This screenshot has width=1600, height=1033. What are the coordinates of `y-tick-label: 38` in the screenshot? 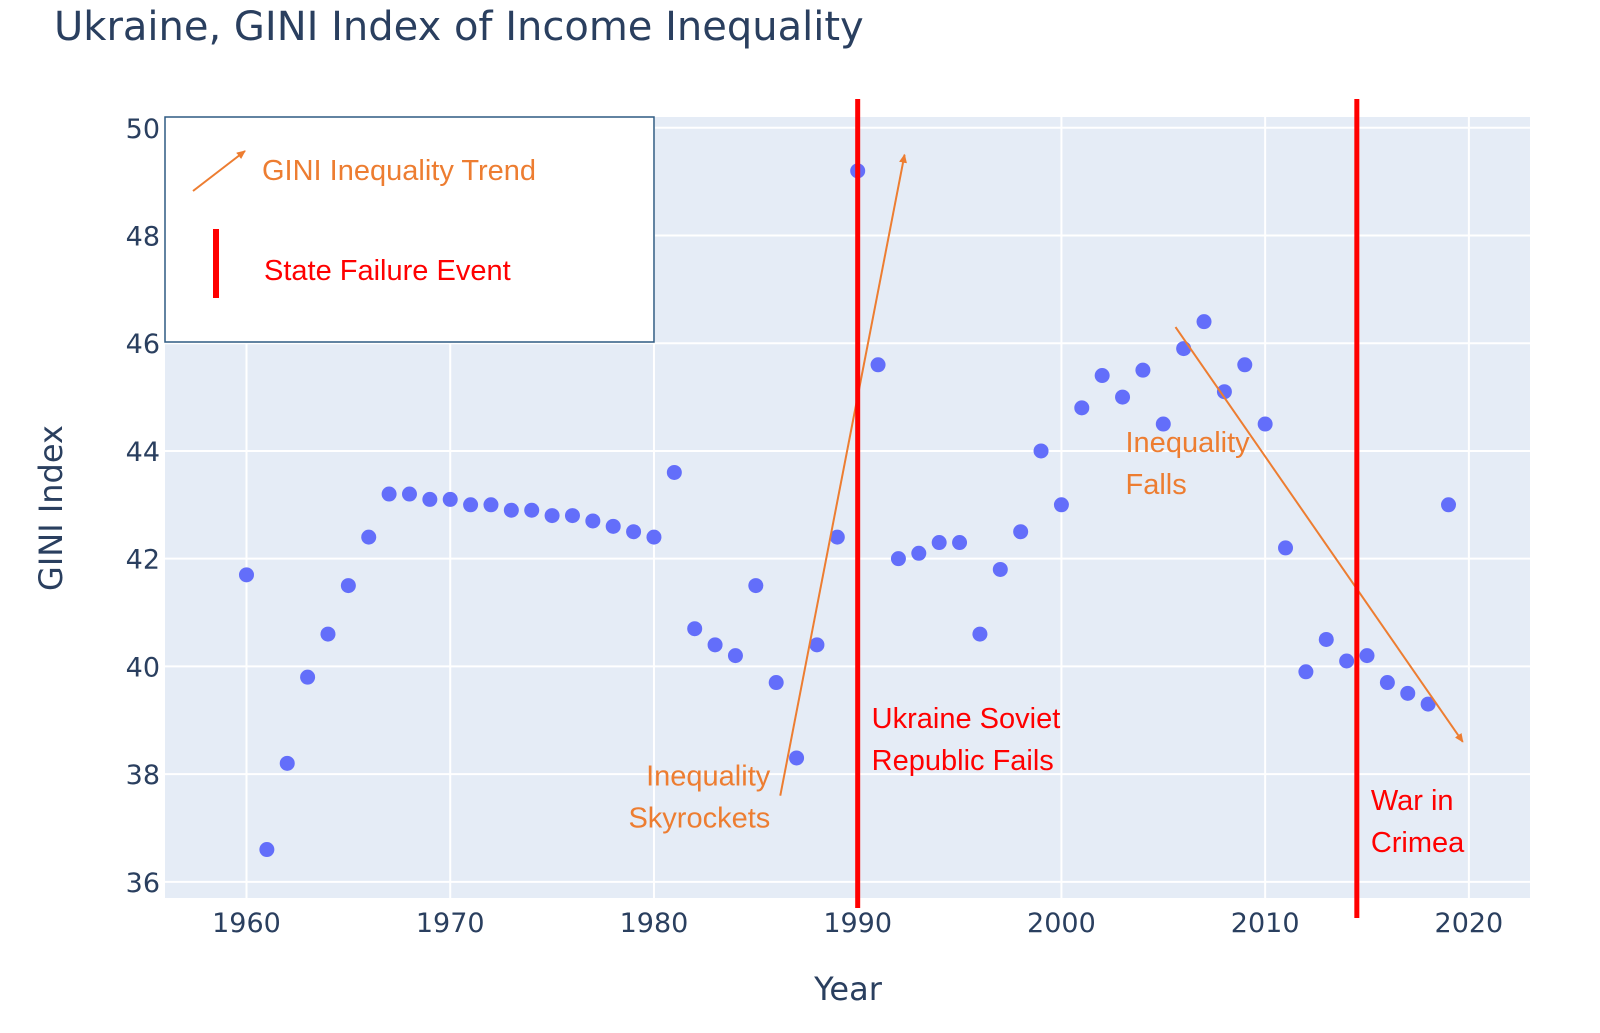 It's located at (143, 775).